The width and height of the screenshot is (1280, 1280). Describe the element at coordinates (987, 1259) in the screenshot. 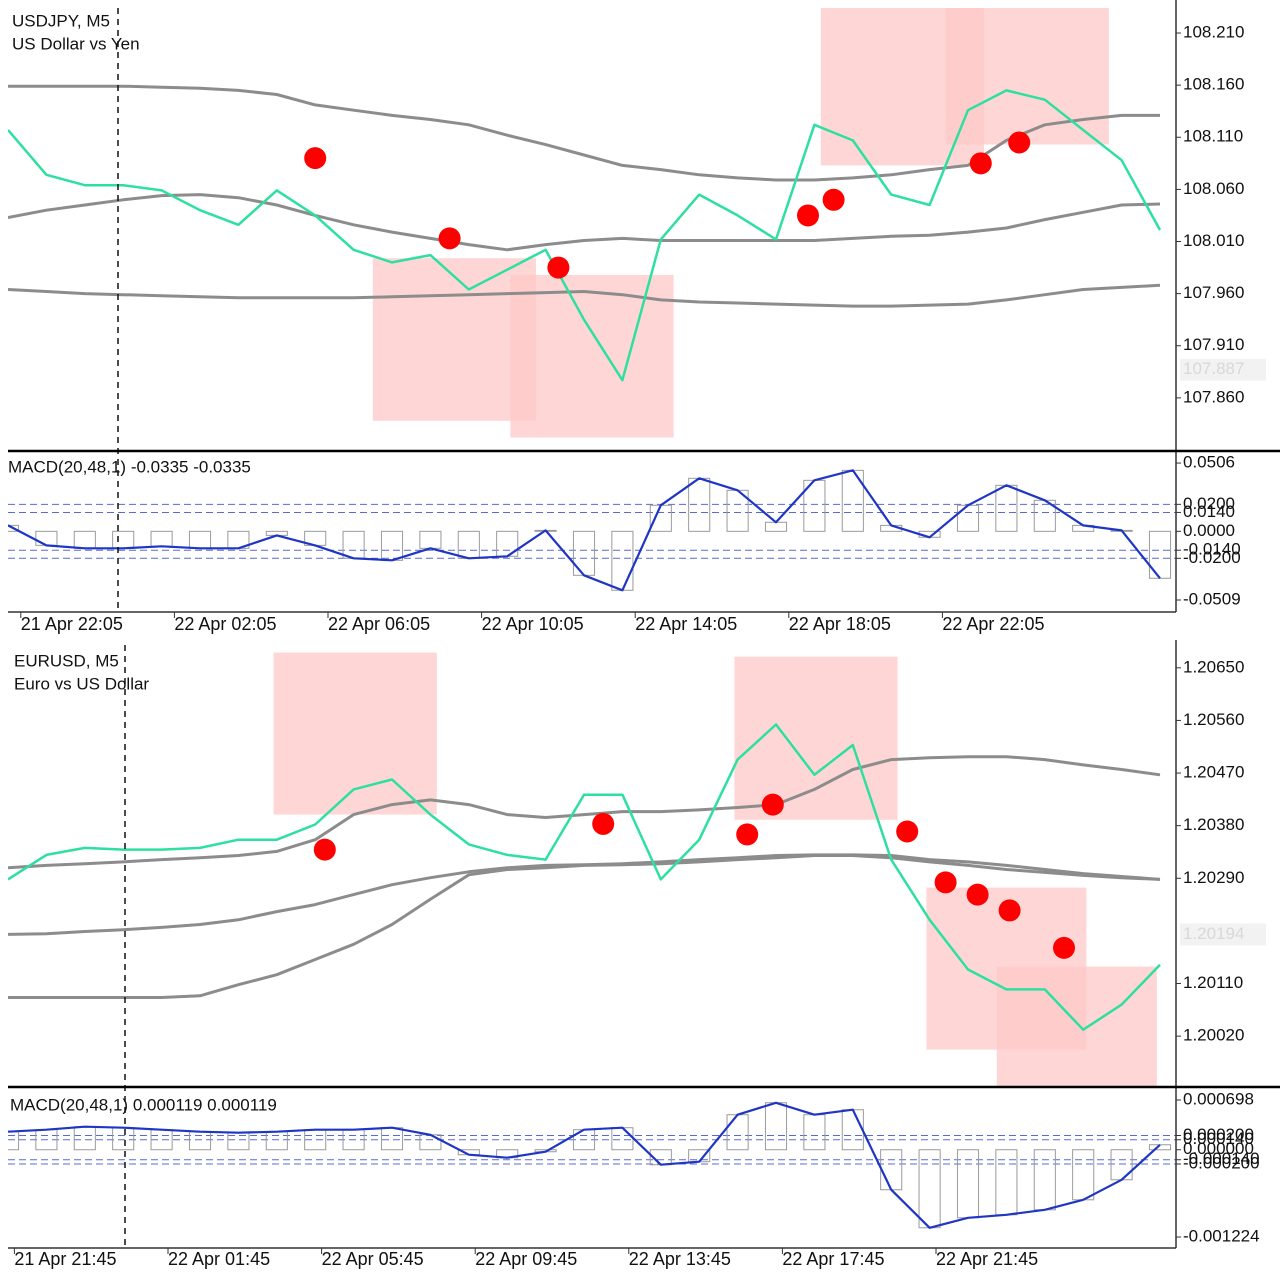

I see `x-tick-label: 22 Apr 21:45` at that location.